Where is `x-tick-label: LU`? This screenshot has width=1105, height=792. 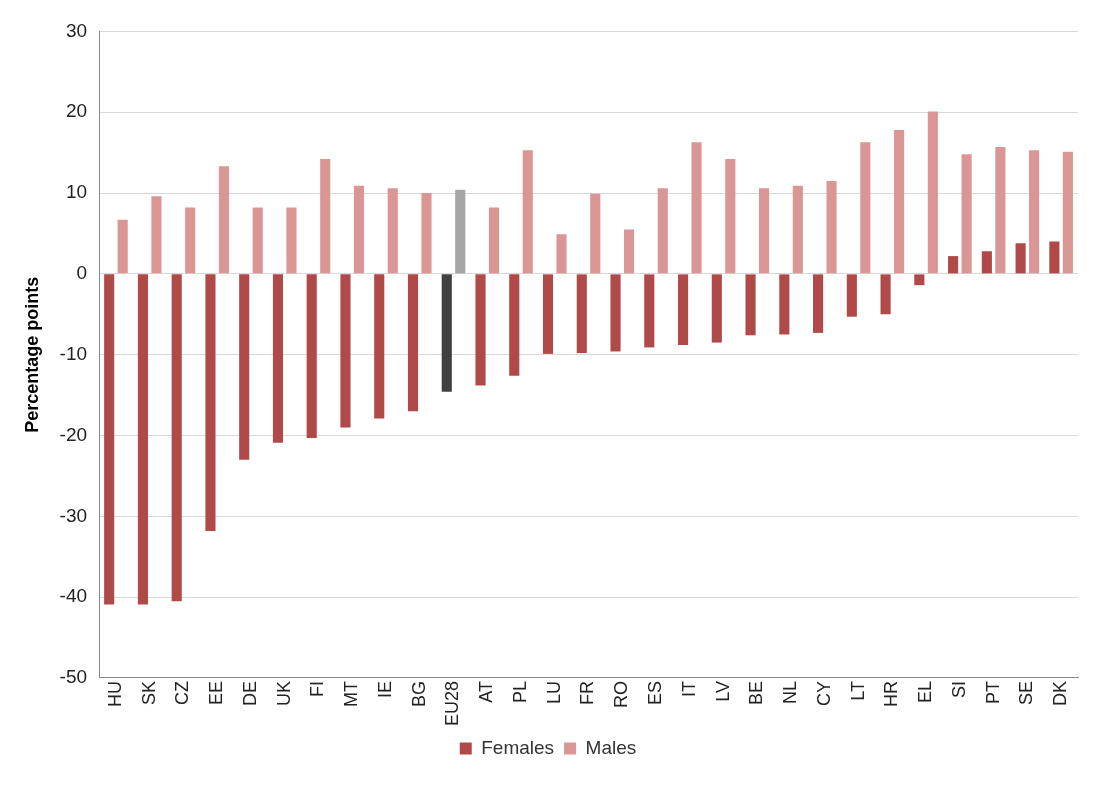 x-tick-label: LU is located at coordinates (553, 692).